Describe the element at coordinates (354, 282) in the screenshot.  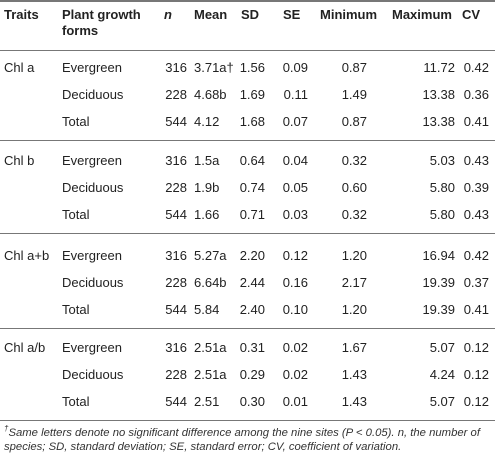
I see `cell: 2.17` at that location.